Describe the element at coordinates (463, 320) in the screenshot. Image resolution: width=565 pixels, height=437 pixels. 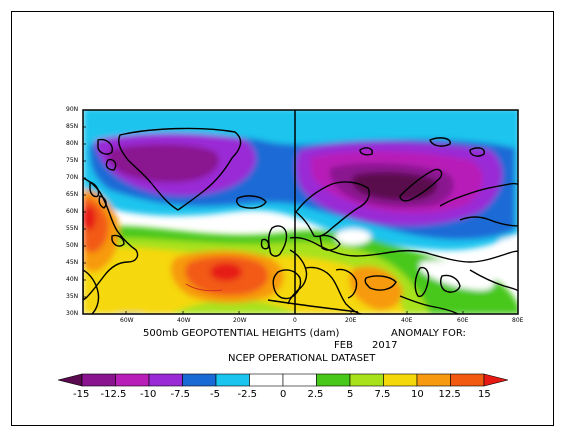
I see `lon-label: 60E` at that location.